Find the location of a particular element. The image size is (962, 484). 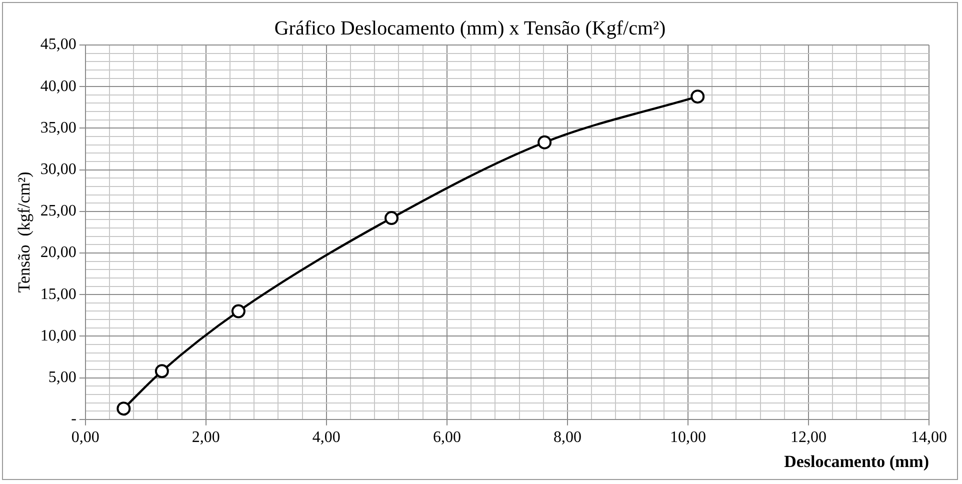

y-tick-label: 25,00 is located at coordinates (58, 211).